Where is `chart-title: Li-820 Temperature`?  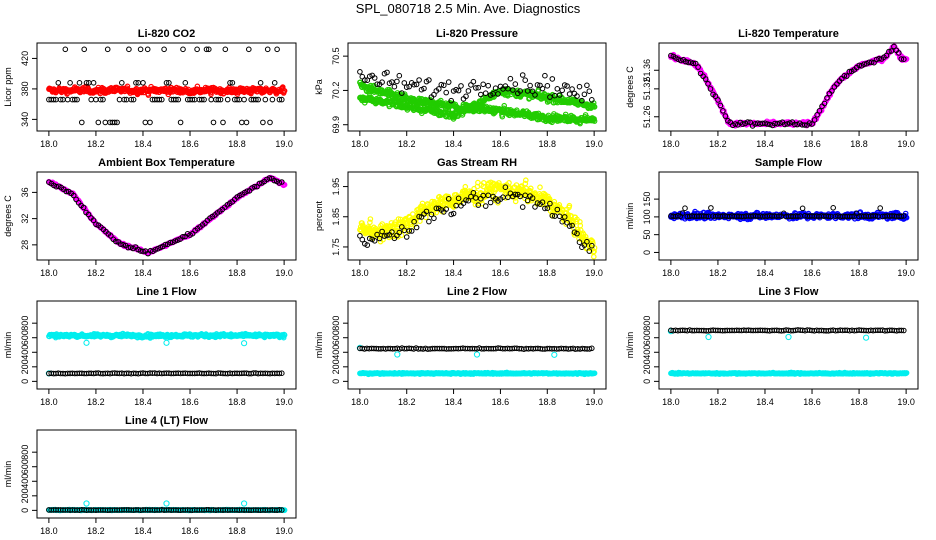
chart-title: Li-820 Temperature is located at coordinates (788, 34).